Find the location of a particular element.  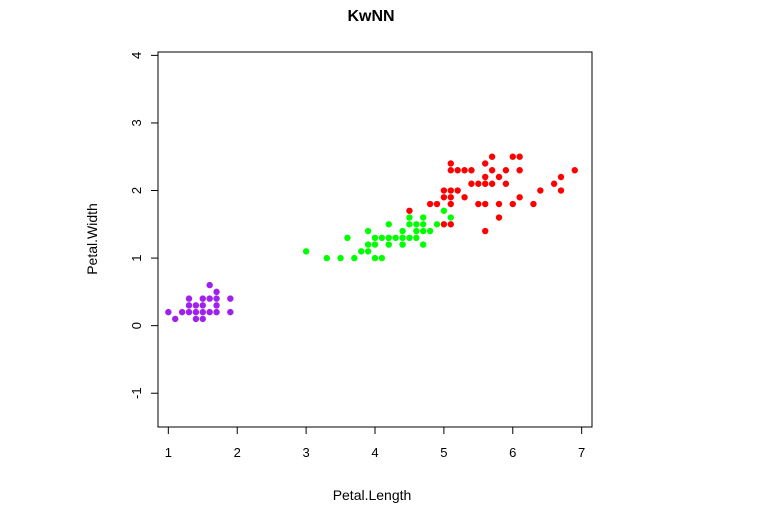

y-axis: -1 0 1 2 3 4 is located at coordinates (144, 225).